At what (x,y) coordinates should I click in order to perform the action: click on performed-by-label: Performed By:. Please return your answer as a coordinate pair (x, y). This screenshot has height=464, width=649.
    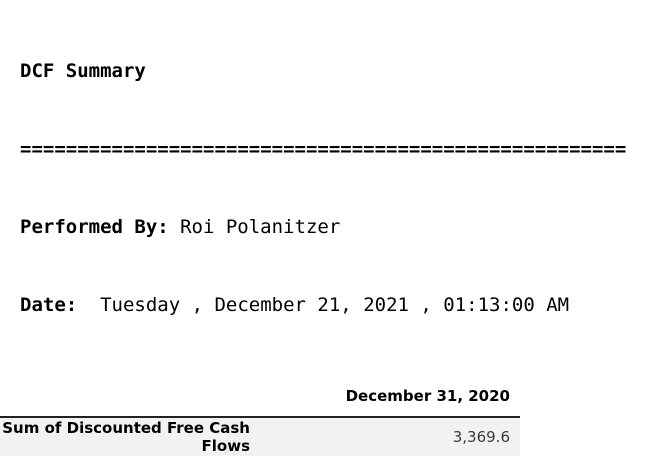
    Looking at the image, I should click on (94, 227).